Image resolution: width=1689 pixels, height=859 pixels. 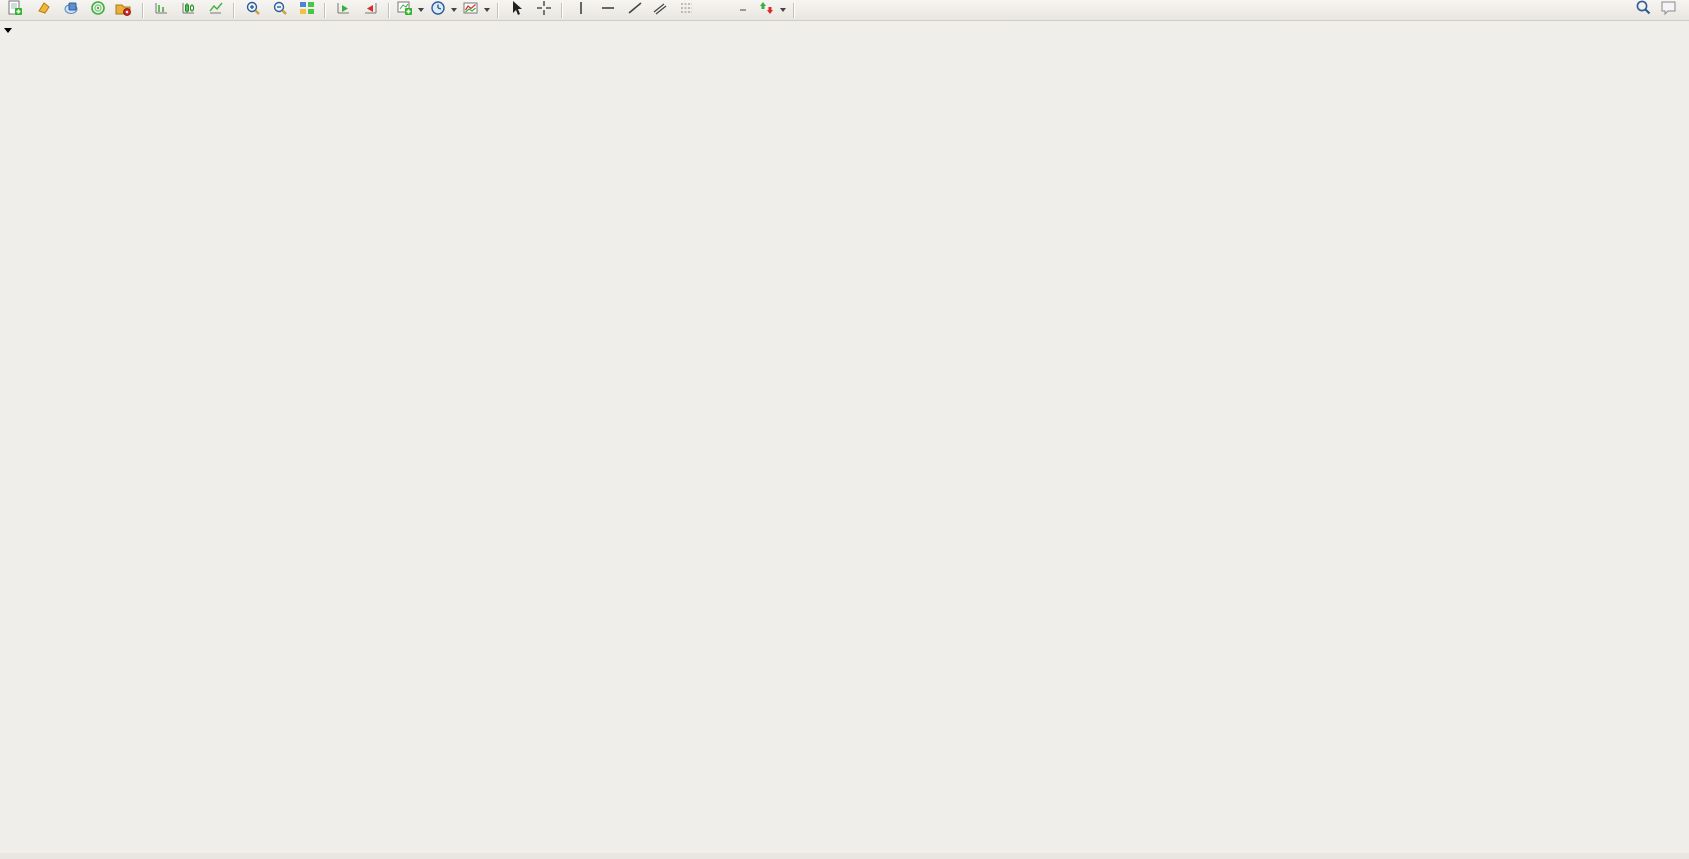 I want to click on candlestick-chart-icon, so click(x=189, y=10).